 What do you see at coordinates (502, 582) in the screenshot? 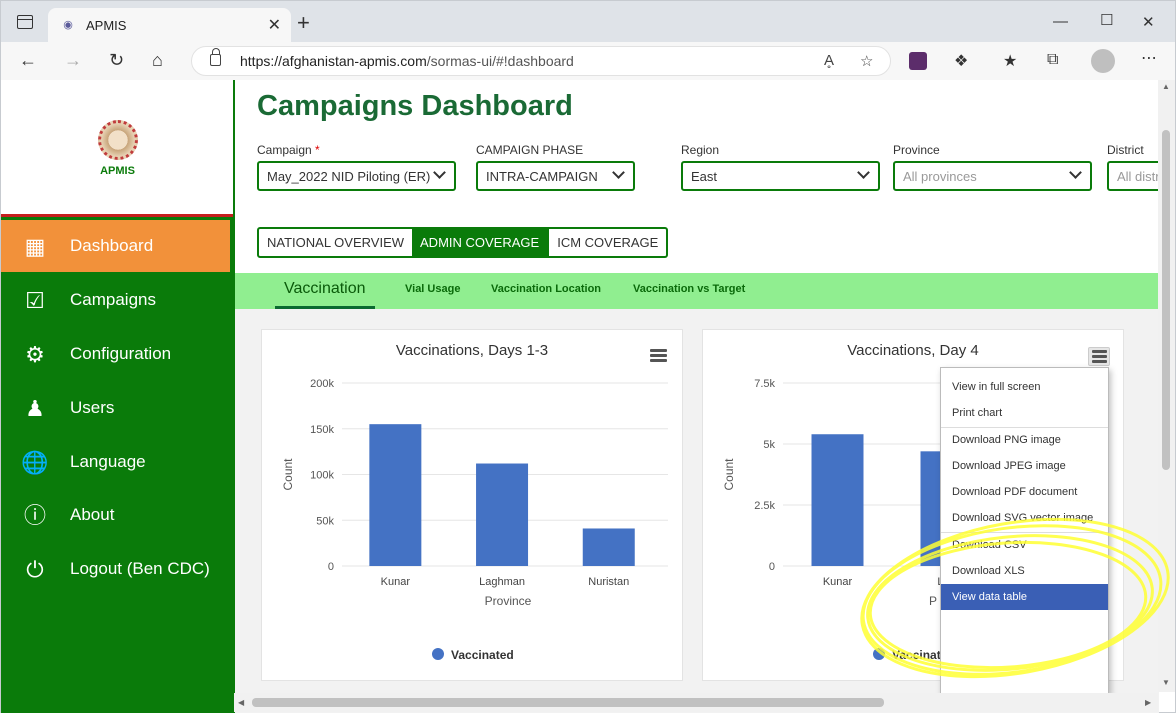
I see `x-tick-label: Laghman` at bounding box center [502, 582].